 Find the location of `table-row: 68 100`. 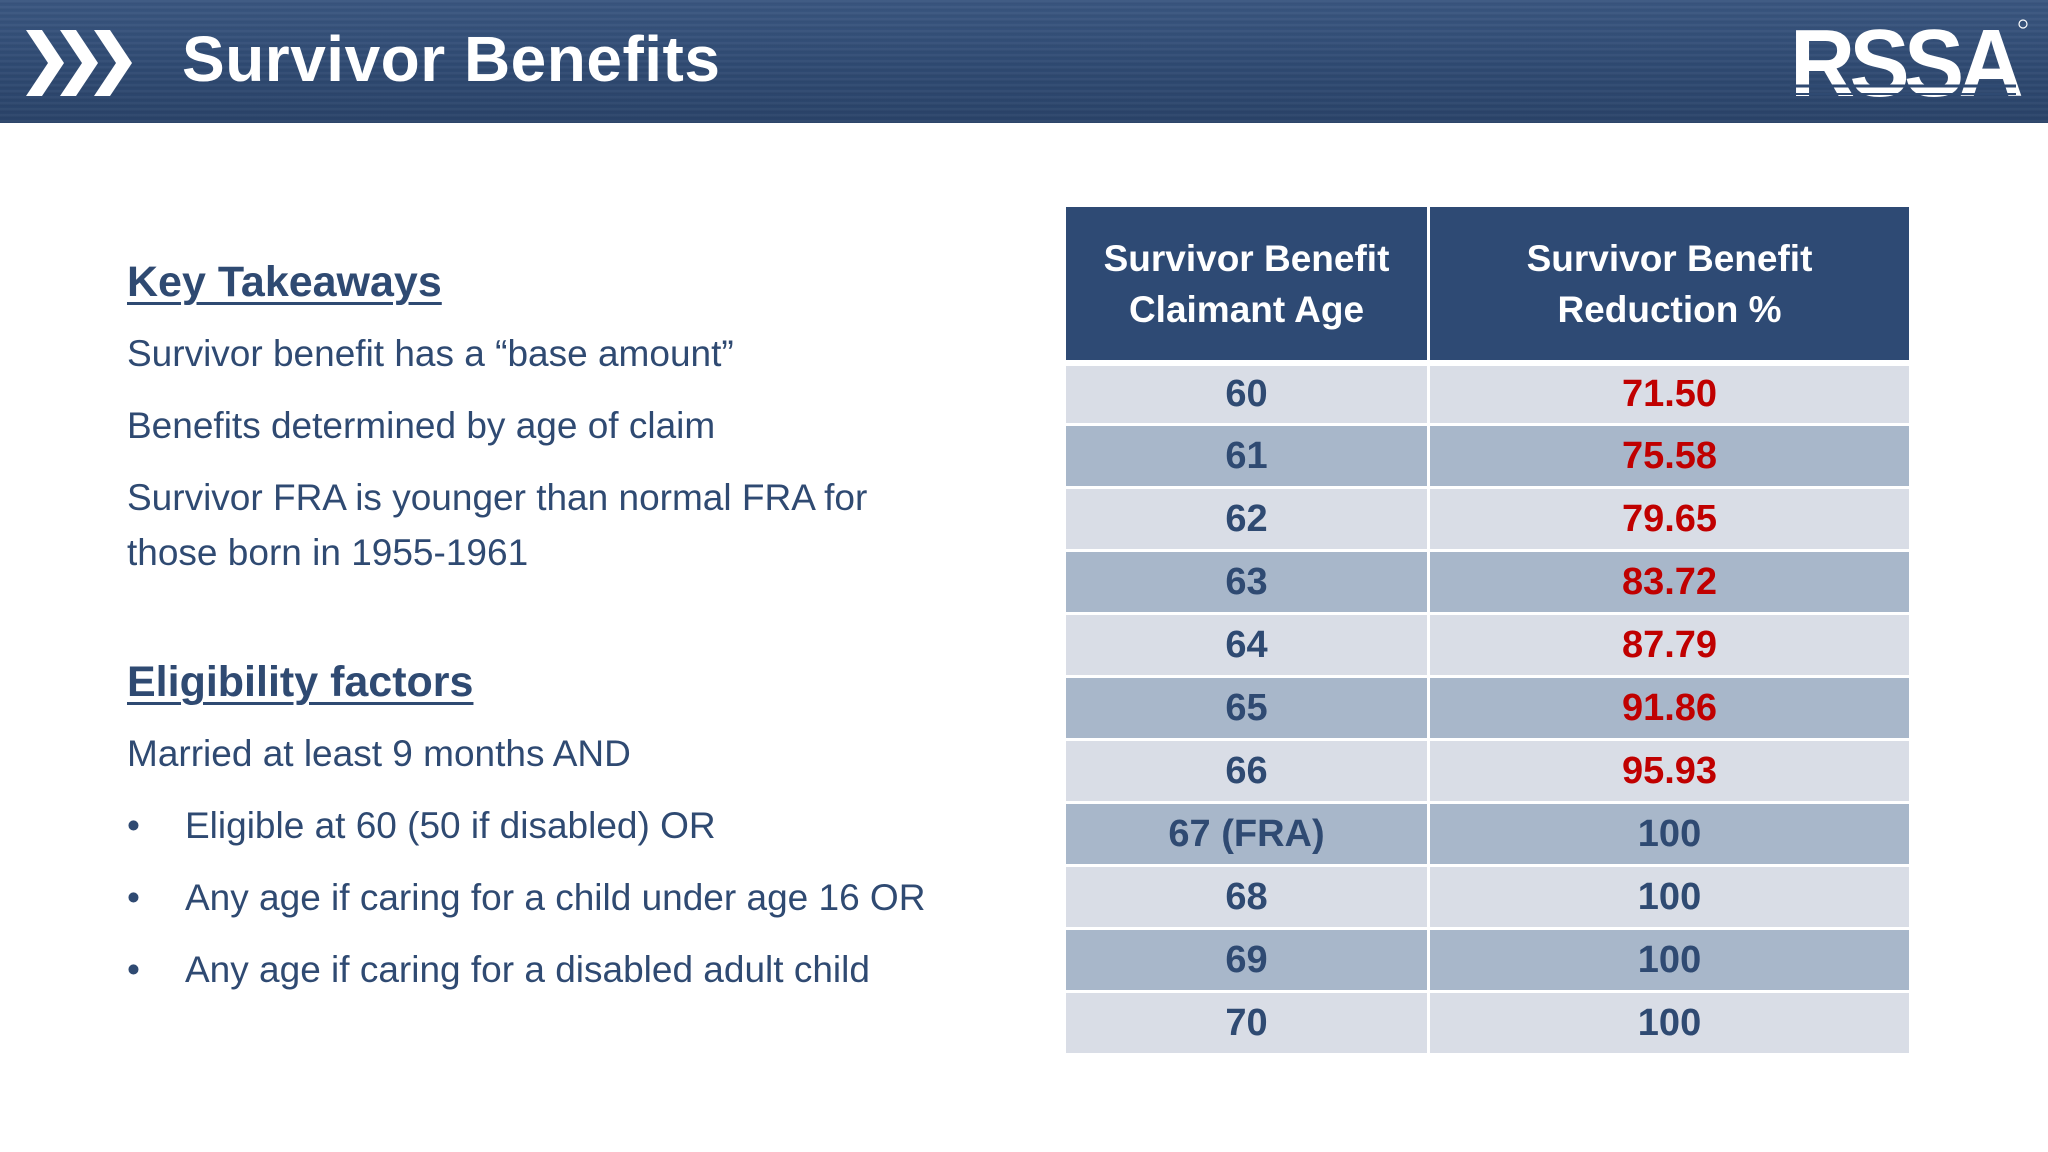

table-row: 68 100 is located at coordinates (1487, 895).